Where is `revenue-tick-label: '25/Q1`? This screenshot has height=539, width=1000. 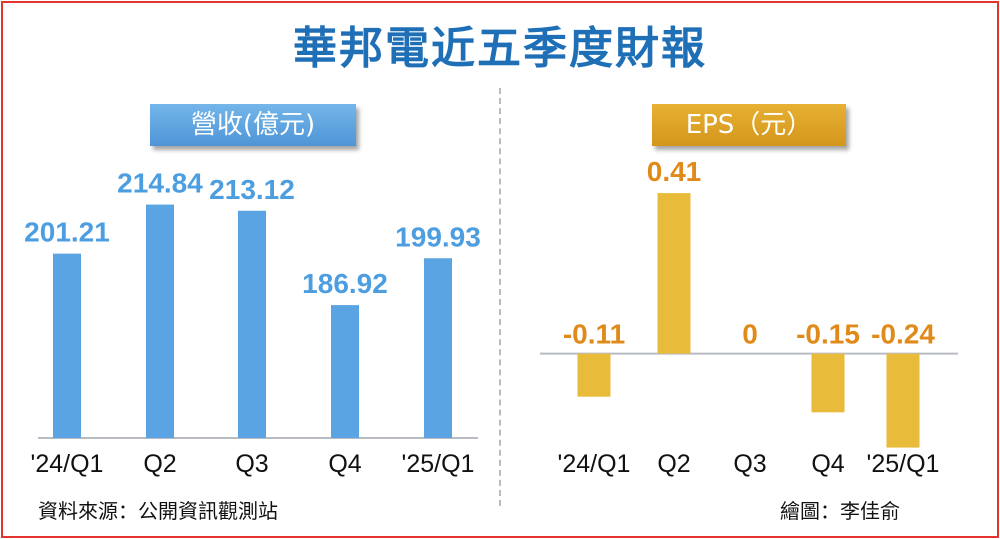
revenue-tick-label: '25/Q1 is located at coordinates (438, 464).